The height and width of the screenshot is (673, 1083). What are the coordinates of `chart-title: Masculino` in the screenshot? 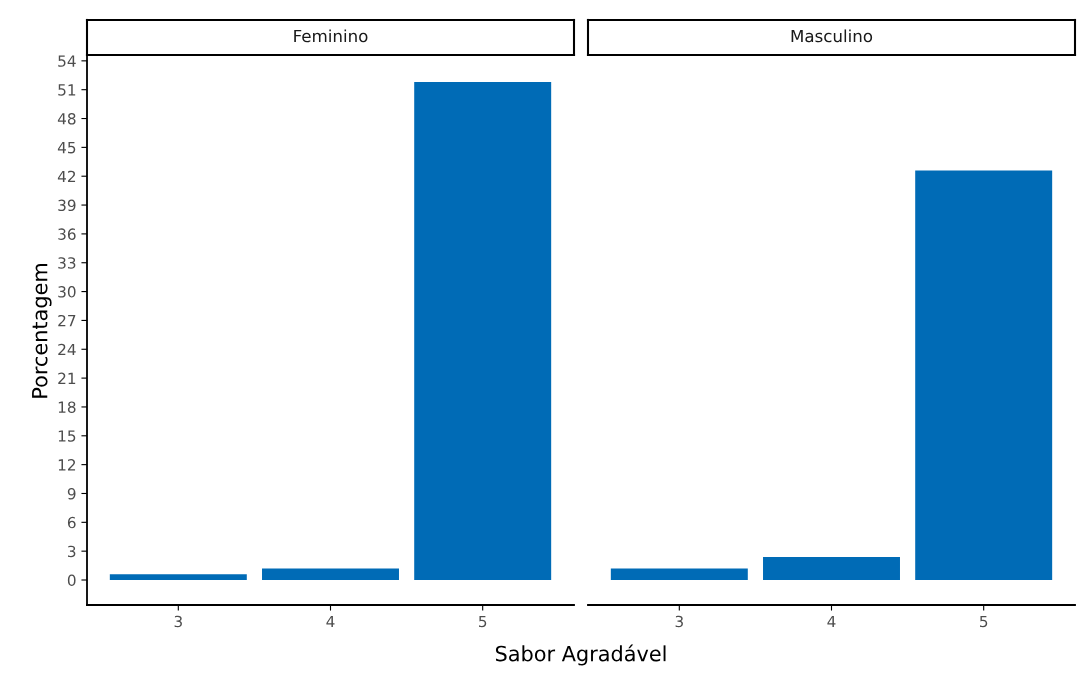 It's located at (832, 36).